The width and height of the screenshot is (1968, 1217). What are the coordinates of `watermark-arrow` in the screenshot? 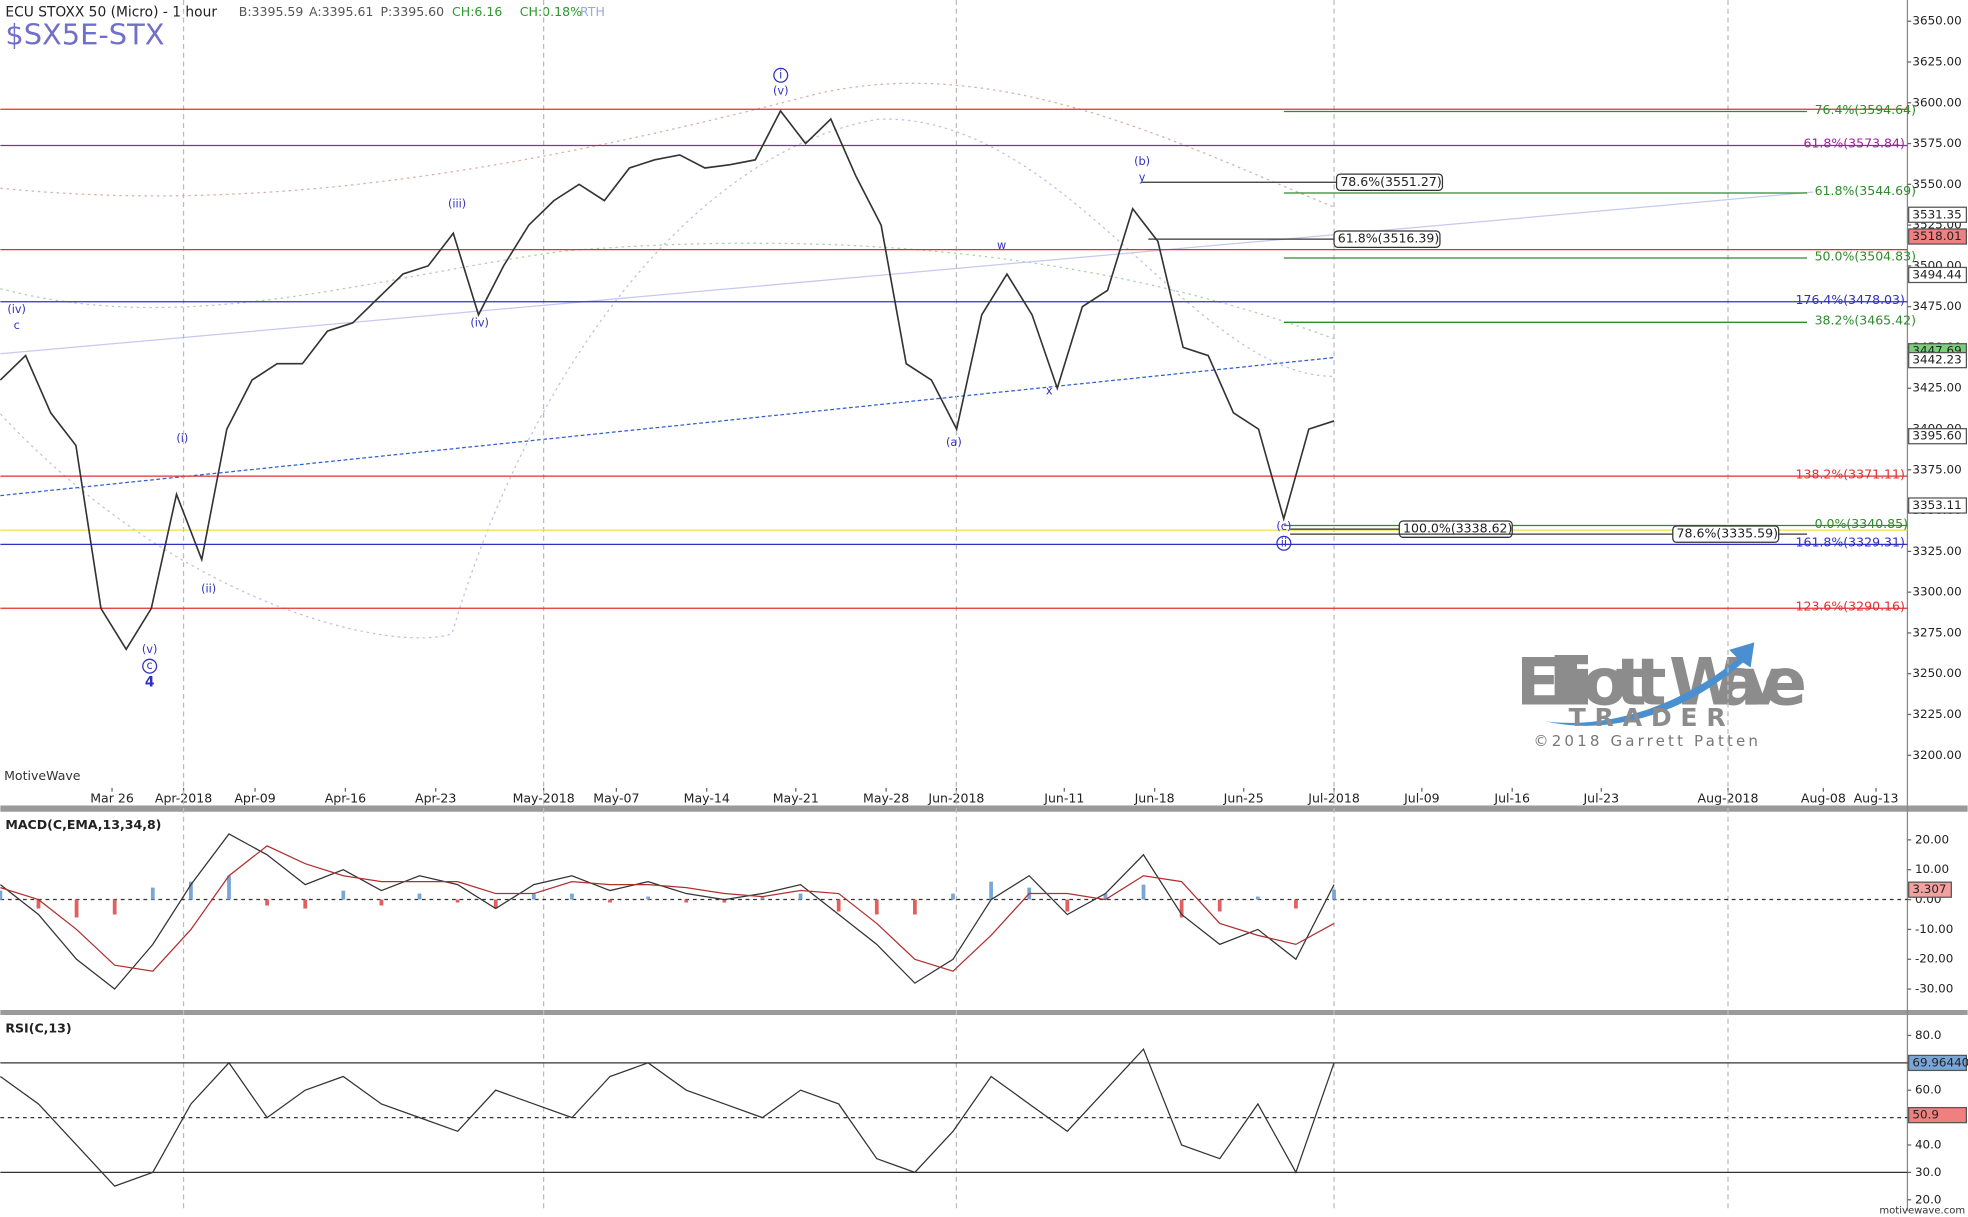 It's located at (1650, 684).